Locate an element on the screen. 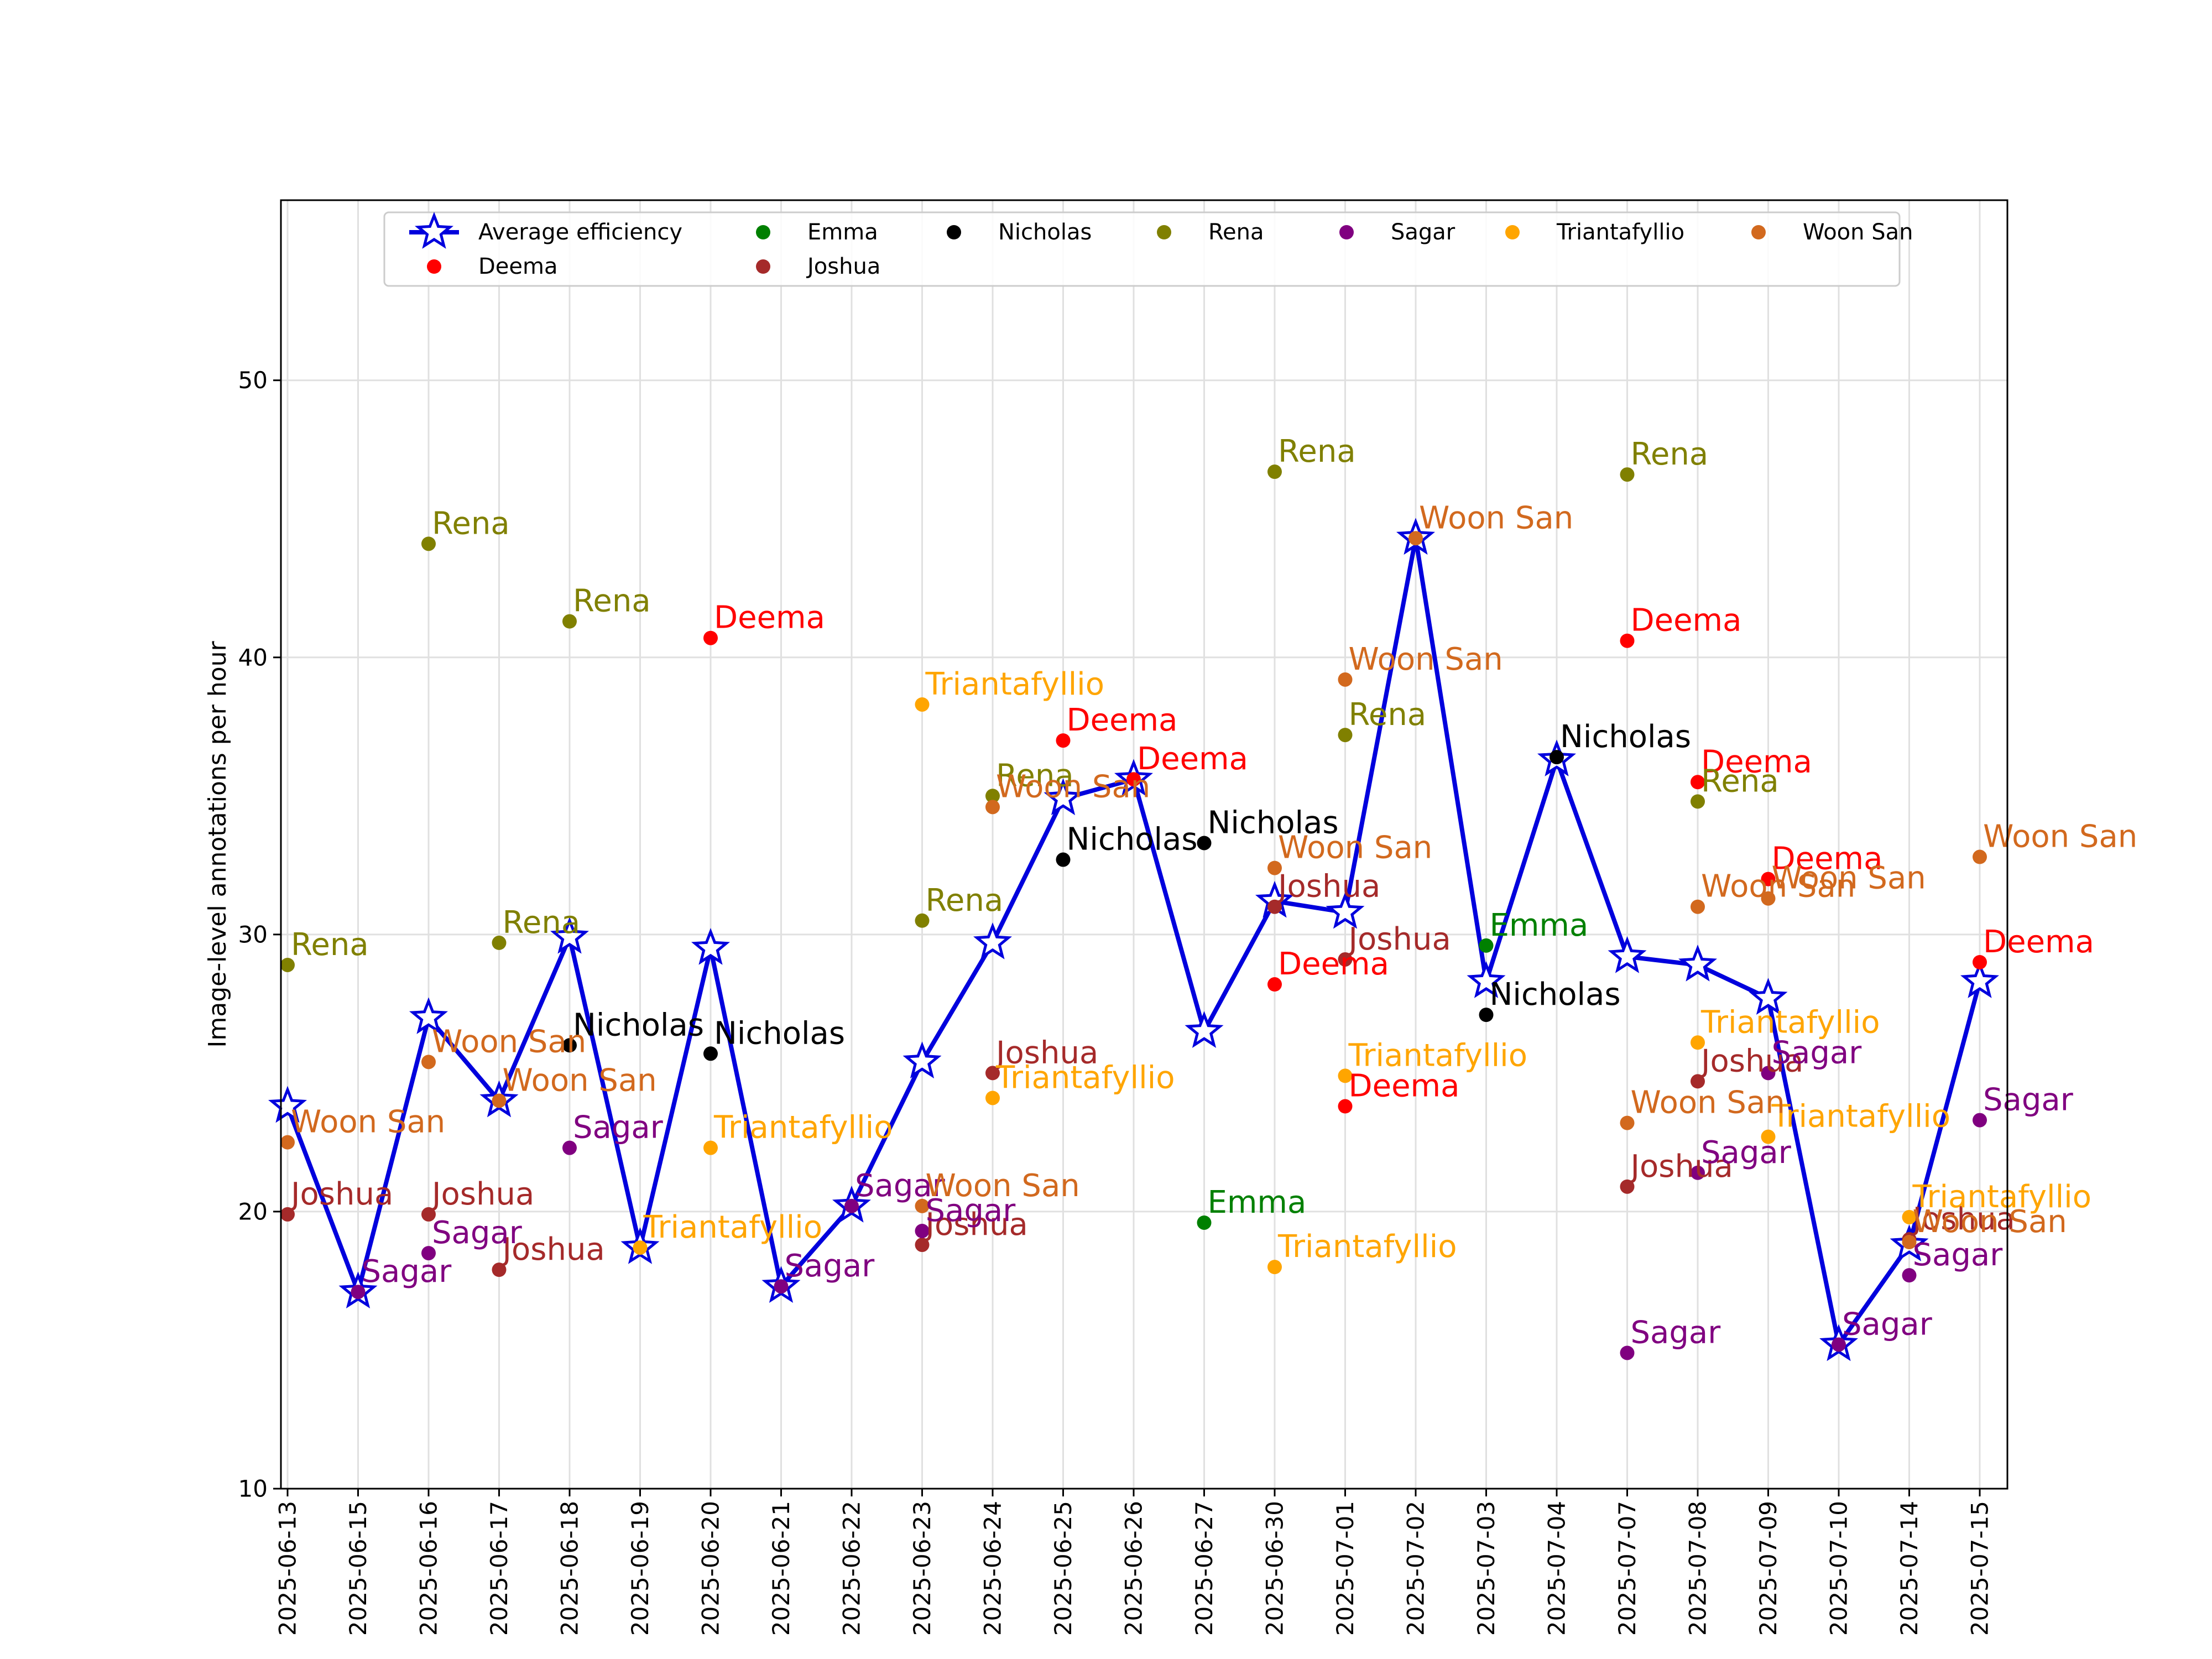  legend-marker-rena is located at coordinates (1164, 232).